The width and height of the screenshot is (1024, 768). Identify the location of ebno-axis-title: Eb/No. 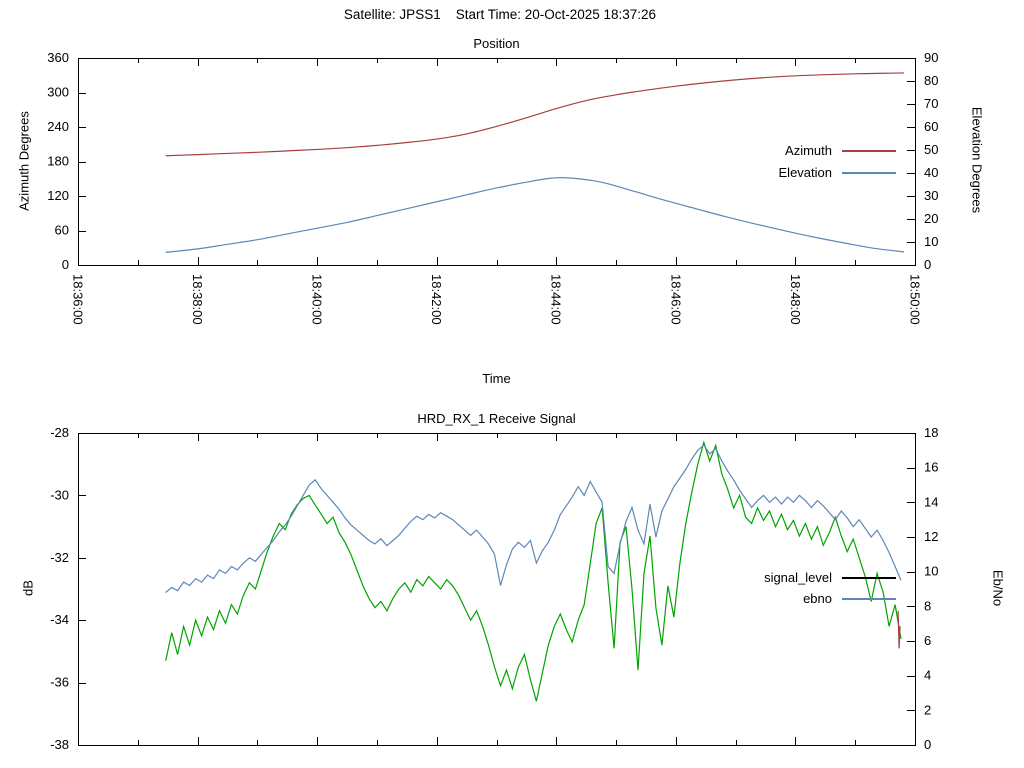
(998, 588).